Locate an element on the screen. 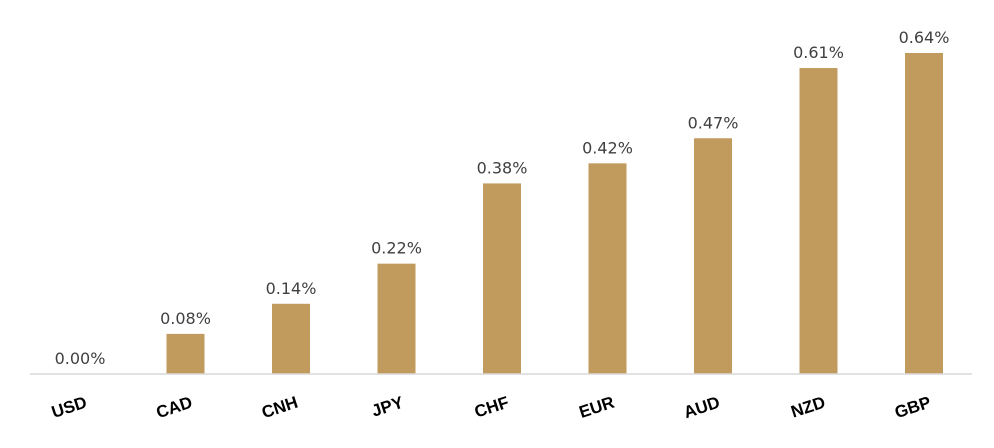  data-label-usd: 0.00% is located at coordinates (80, 358).